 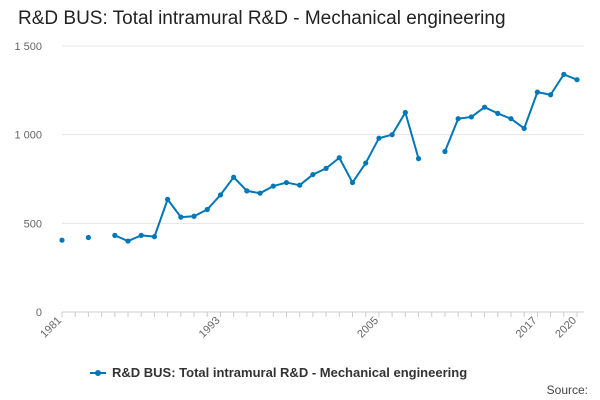 I want to click on y-tick-label: 0, so click(x=39, y=313).